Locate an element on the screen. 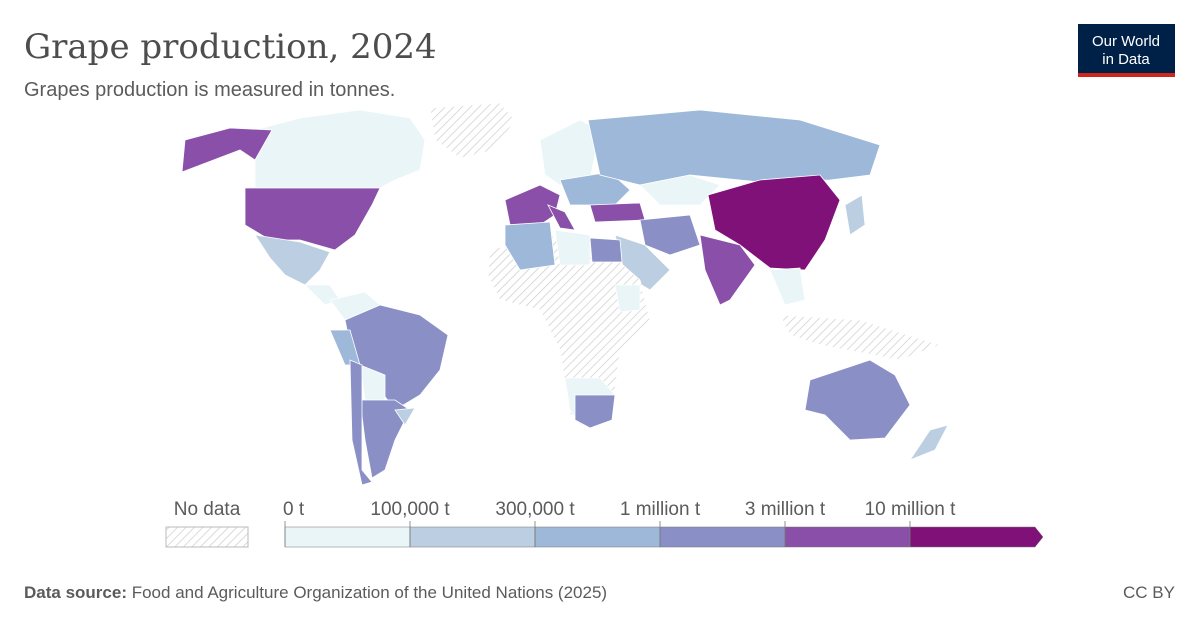  logo-text: in Data is located at coordinates (1126, 59).